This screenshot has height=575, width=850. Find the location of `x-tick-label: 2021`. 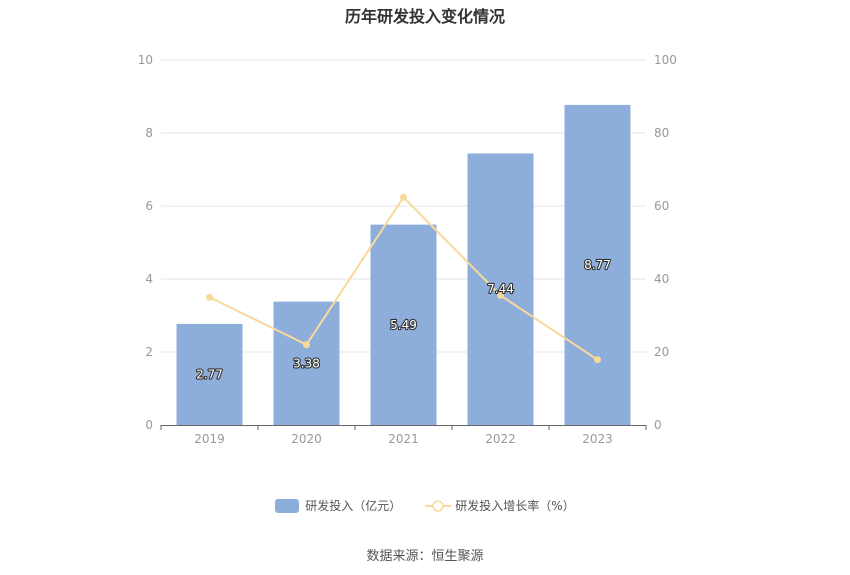

x-tick-label: 2021 is located at coordinates (403, 439).